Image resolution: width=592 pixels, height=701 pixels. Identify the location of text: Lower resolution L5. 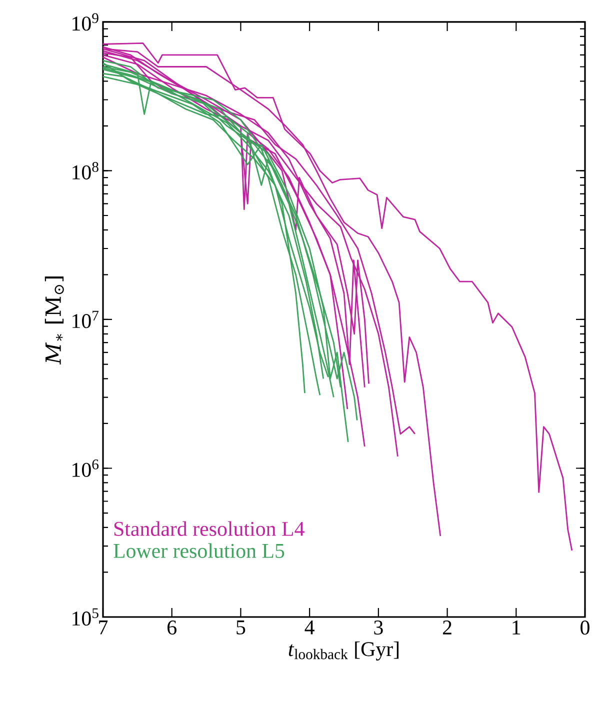
(199, 550).